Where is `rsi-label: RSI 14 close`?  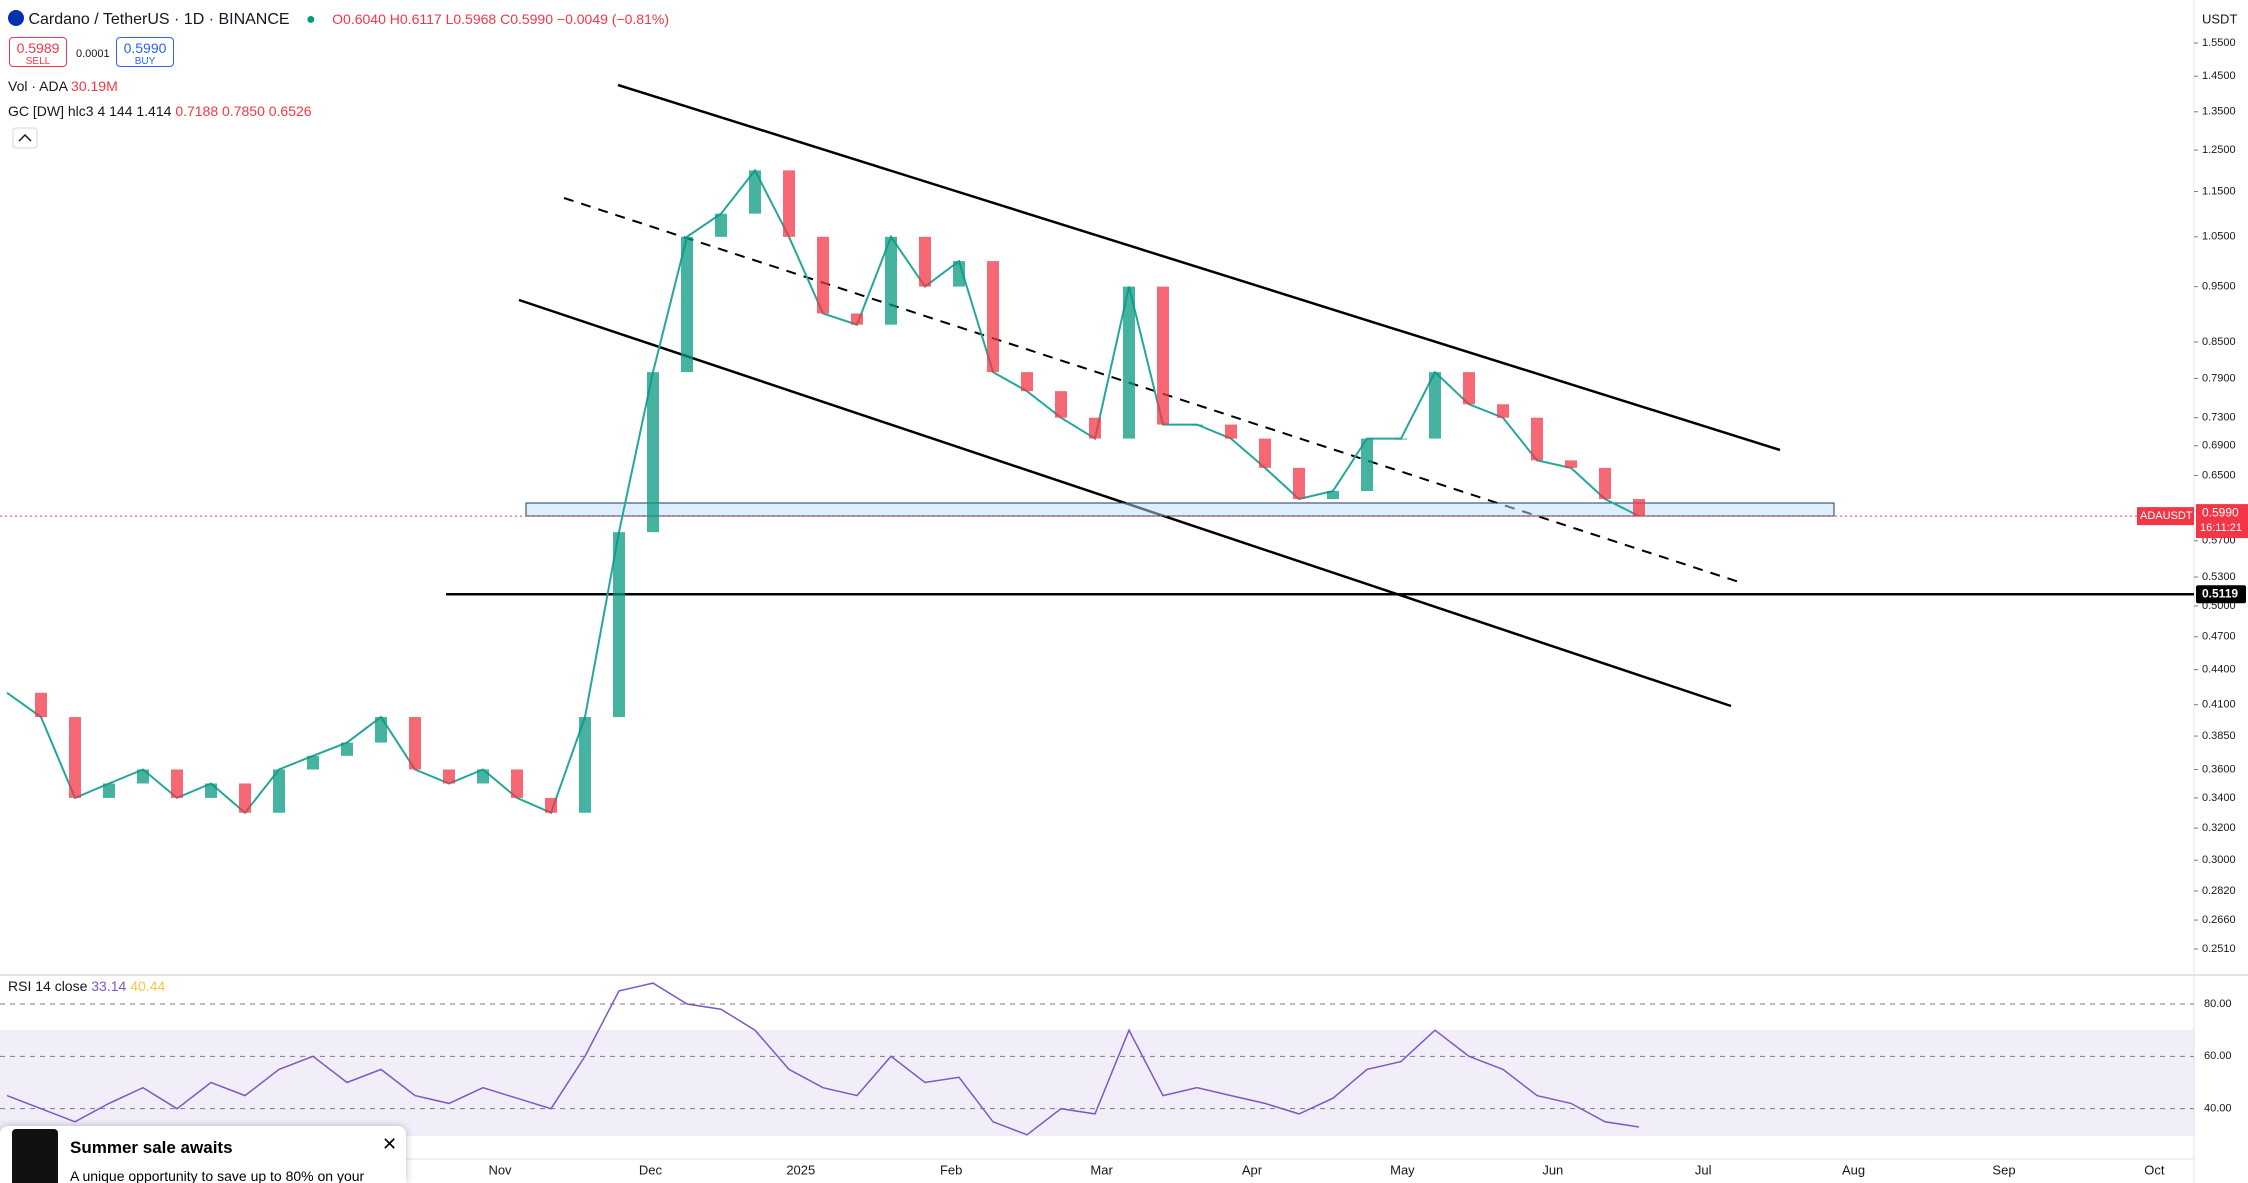 rsi-label: RSI 14 close is located at coordinates (48, 986).